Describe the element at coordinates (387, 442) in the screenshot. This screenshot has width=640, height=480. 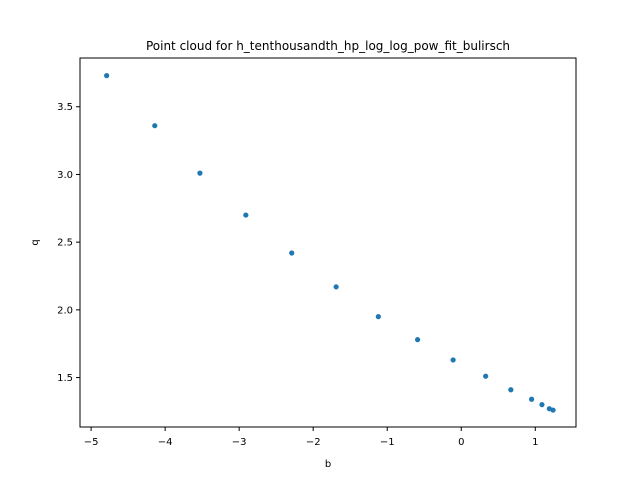
I see `x-tick-label: −1` at that location.